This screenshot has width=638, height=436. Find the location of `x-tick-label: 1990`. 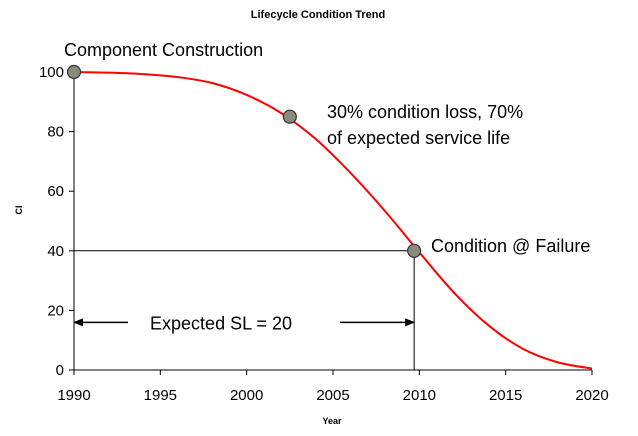

x-tick-label: 1990 is located at coordinates (73, 395).